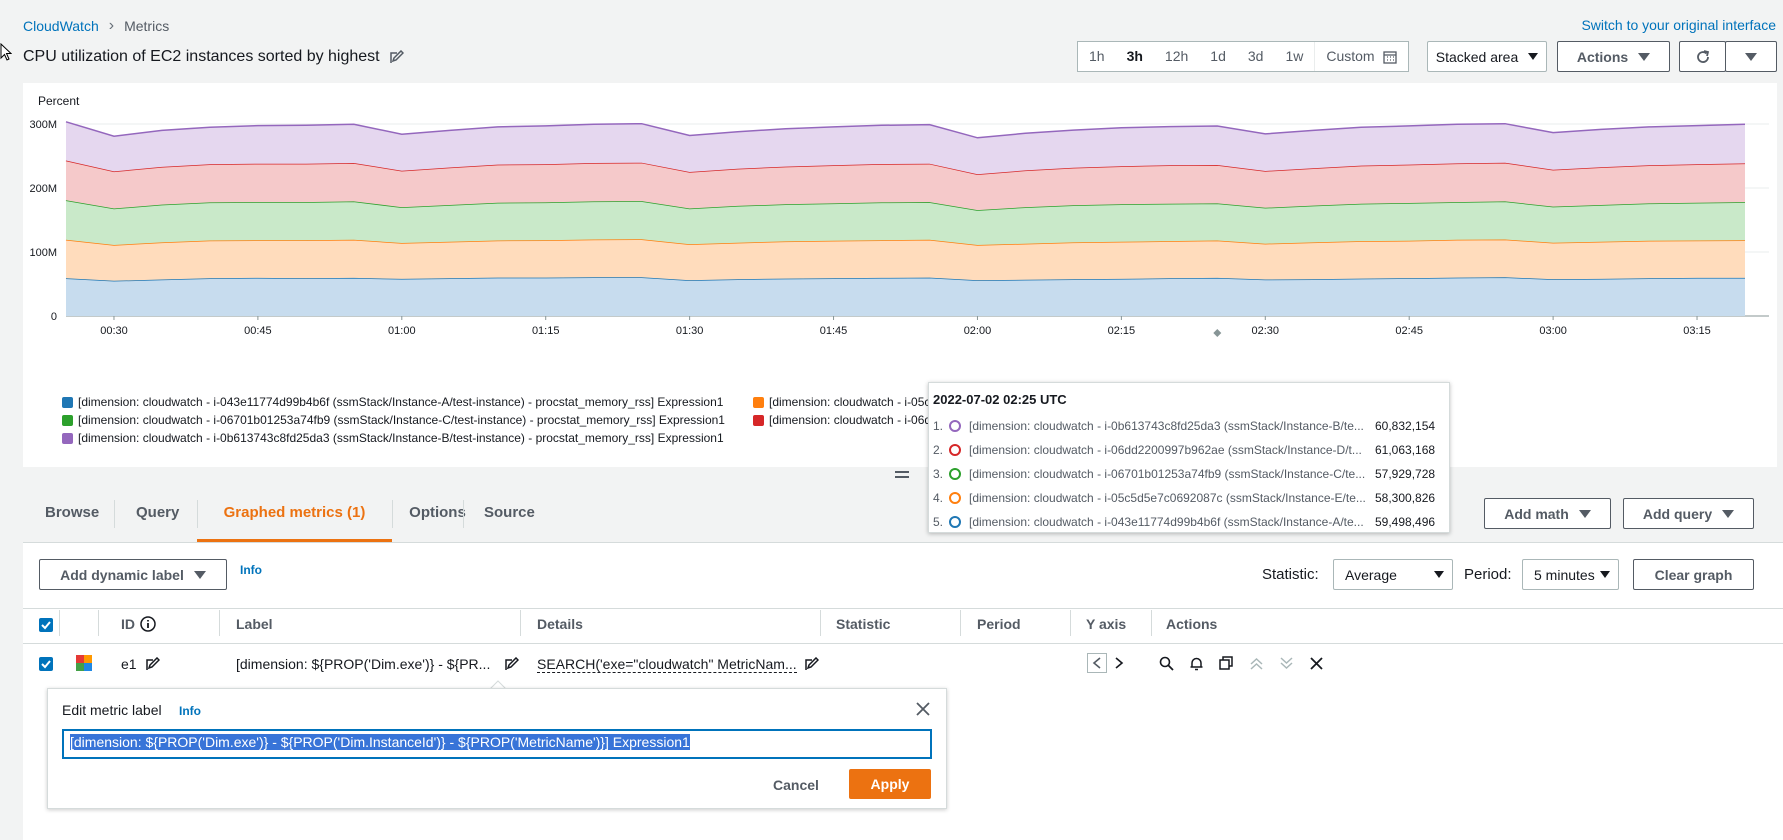 The width and height of the screenshot is (1783, 840). What do you see at coordinates (1389, 57) in the screenshot?
I see `calendar-icon` at bounding box center [1389, 57].